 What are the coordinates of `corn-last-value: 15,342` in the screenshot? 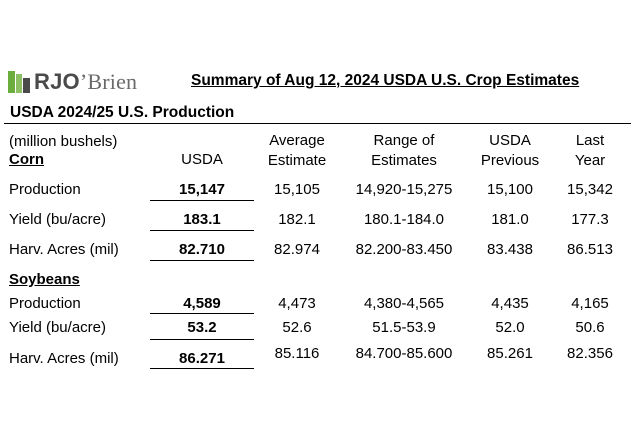 It's located at (590, 189).